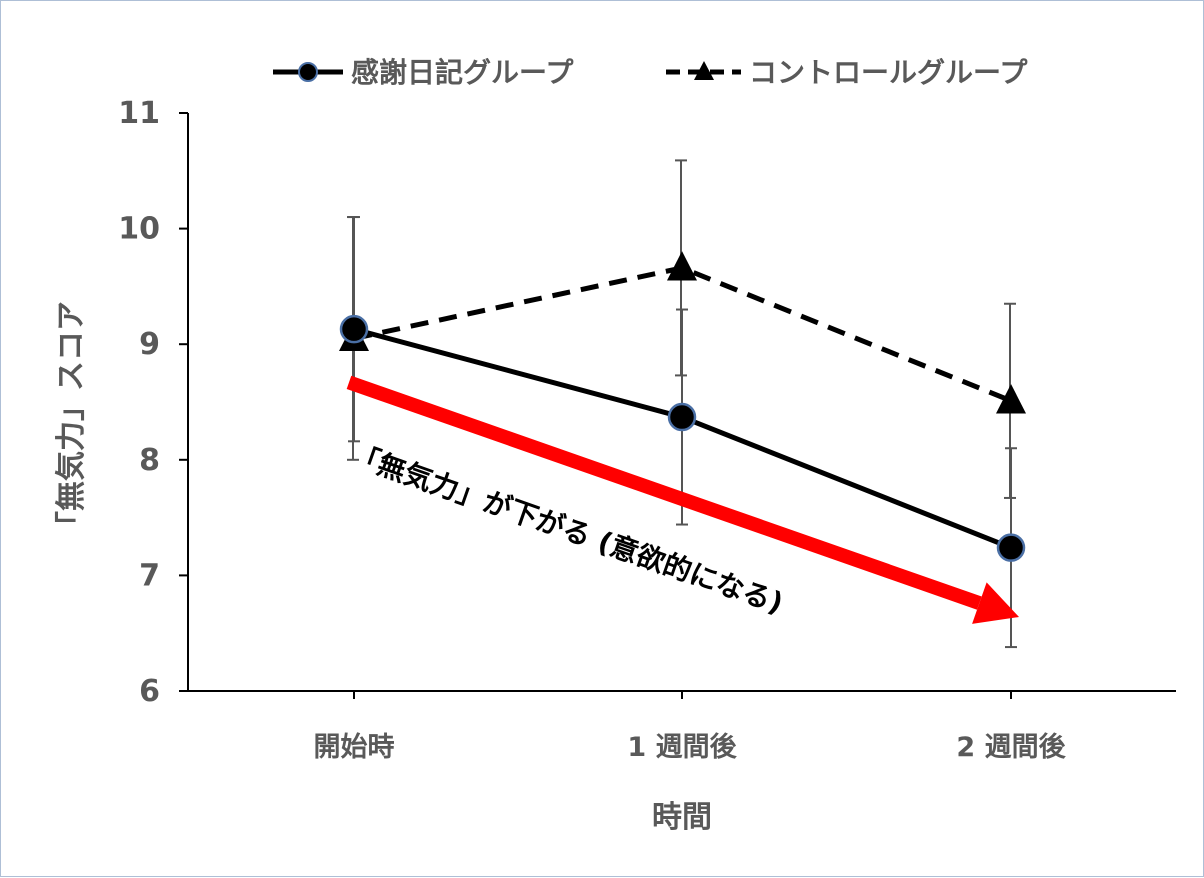 This screenshot has width=1204, height=878. What do you see at coordinates (682, 747) in the screenshot?
I see `x-tick-label: 1 週間後` at bounding box center [682, 747].